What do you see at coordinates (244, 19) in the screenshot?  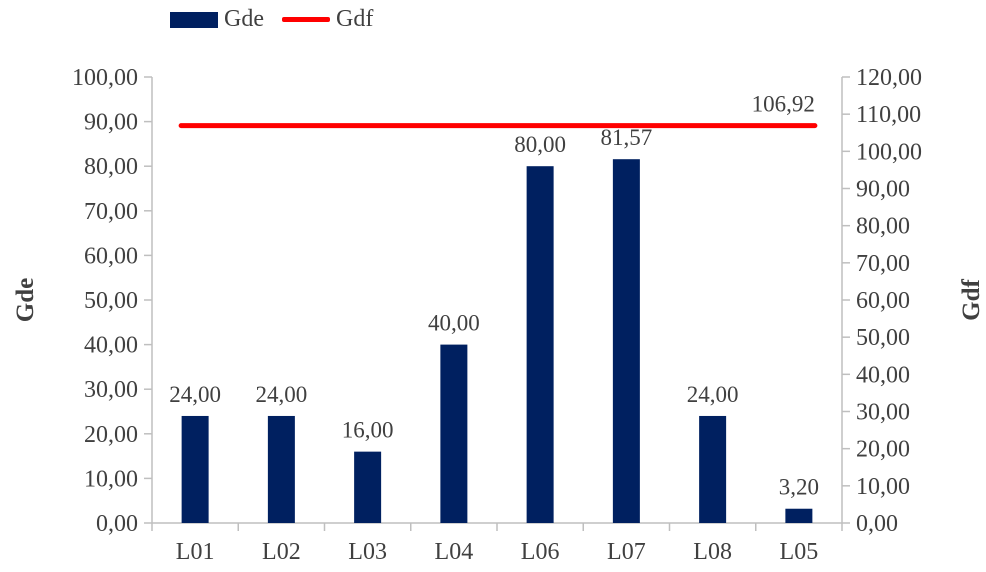 I see `legend-label-gde: Gde` at bounding box center [244, 19].